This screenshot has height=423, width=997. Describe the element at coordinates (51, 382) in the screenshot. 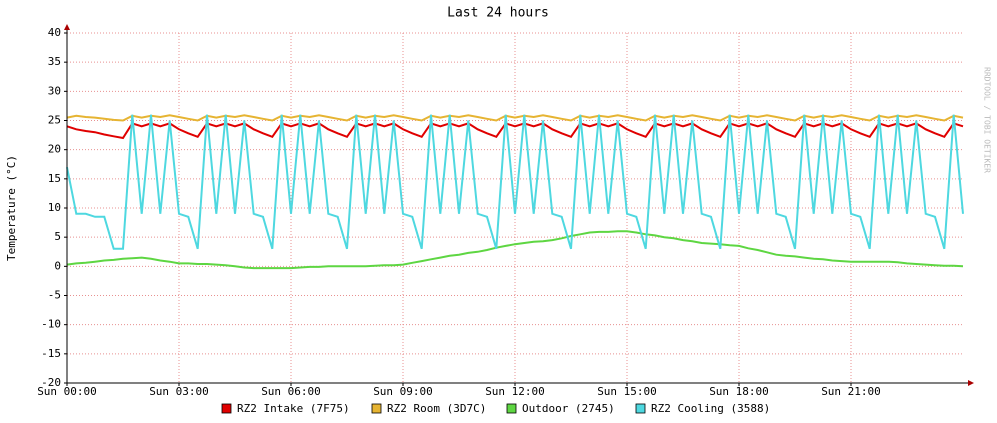

I see `y-tick-label: -20` at that location.